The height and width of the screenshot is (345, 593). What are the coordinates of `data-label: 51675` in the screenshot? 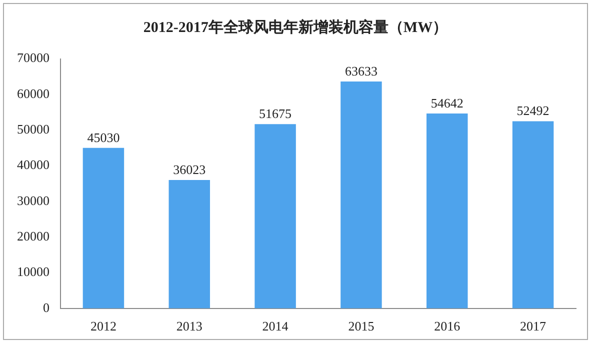 It's located at (275, 114).